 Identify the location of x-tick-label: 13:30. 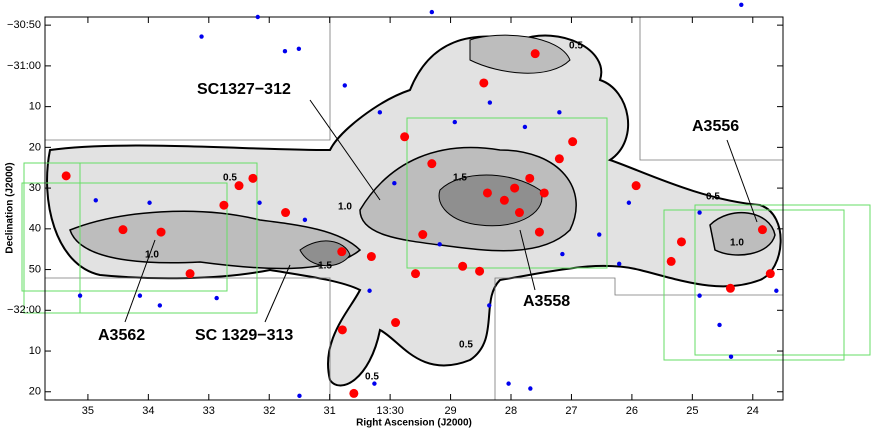
(390, 411).